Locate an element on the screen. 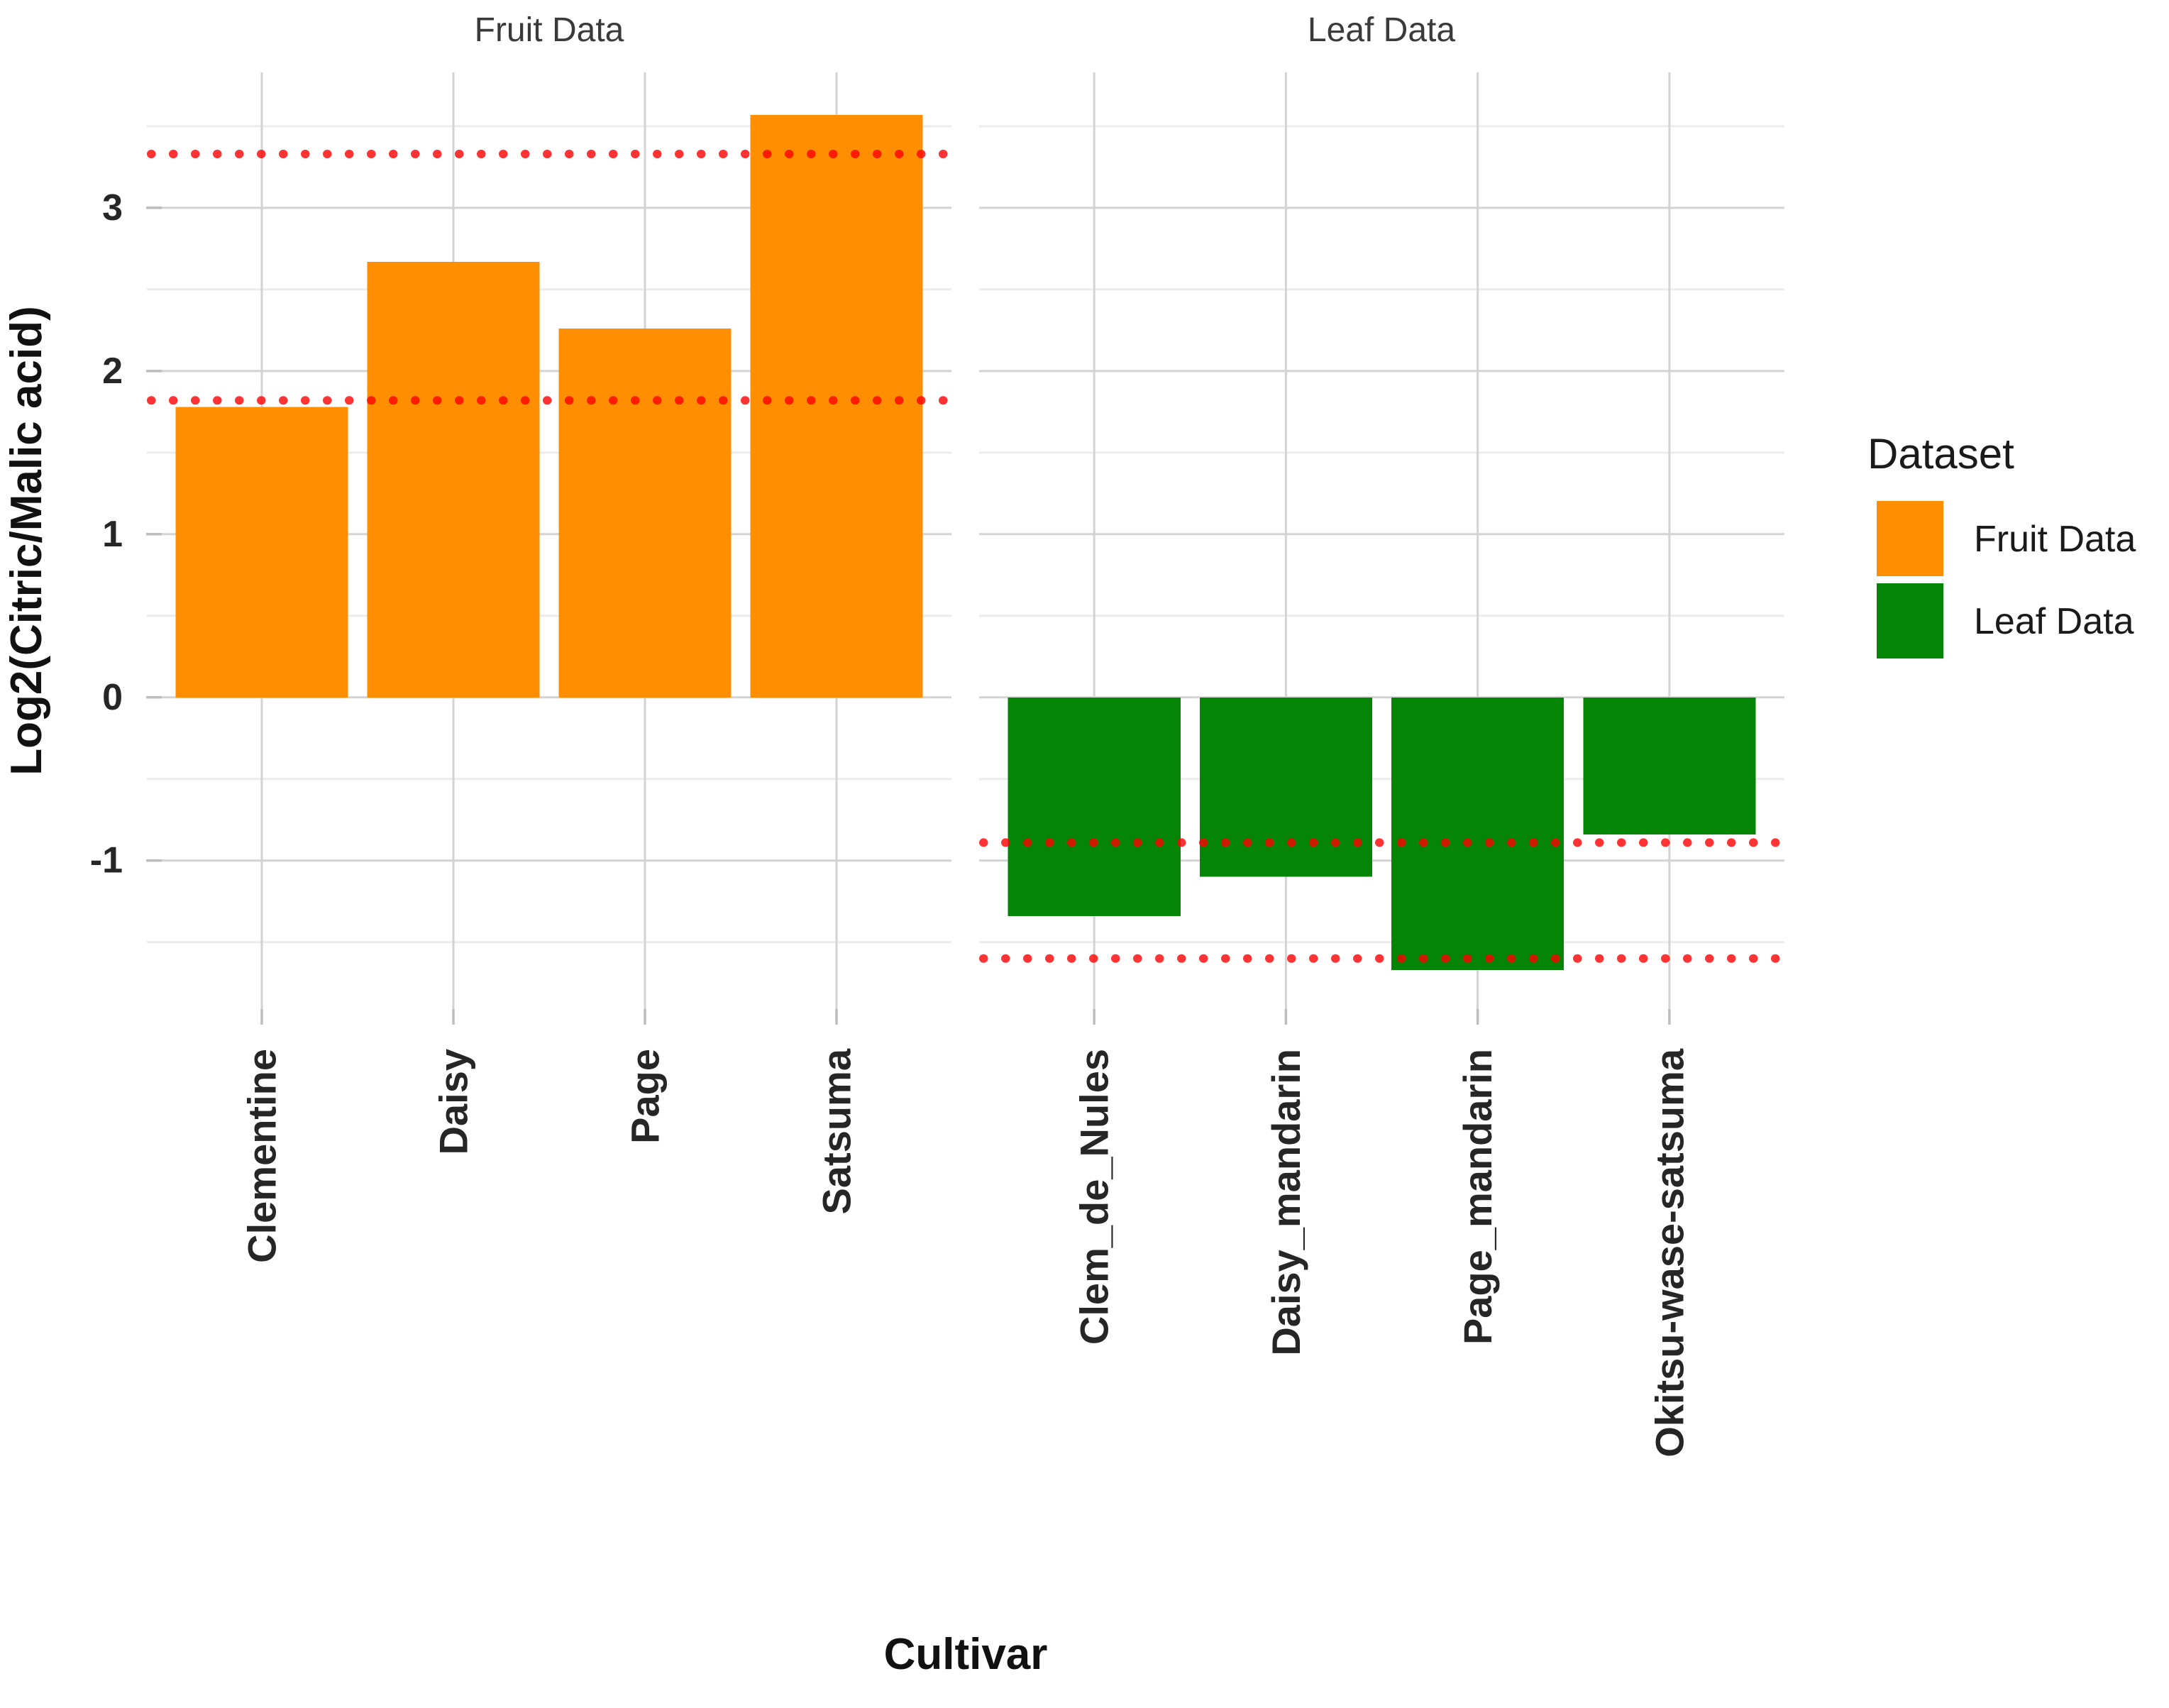  legend-label-leaf-data: Leaf Data is located at coordinates (2054, 621).